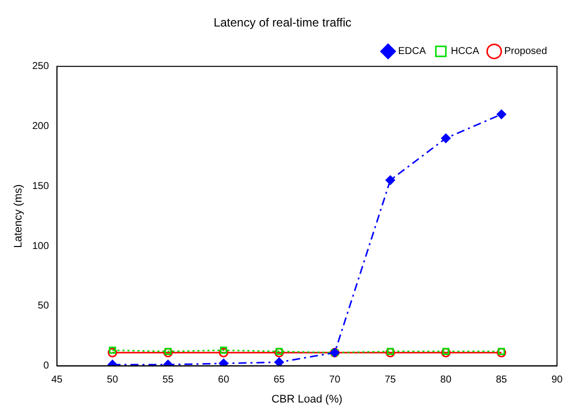 The width and height of the screenshot is (577, 418). What do you see at coordinates (41, 126) in the screenshot?
I see `y-tick-label: 200` at bounding box center [41, 126].